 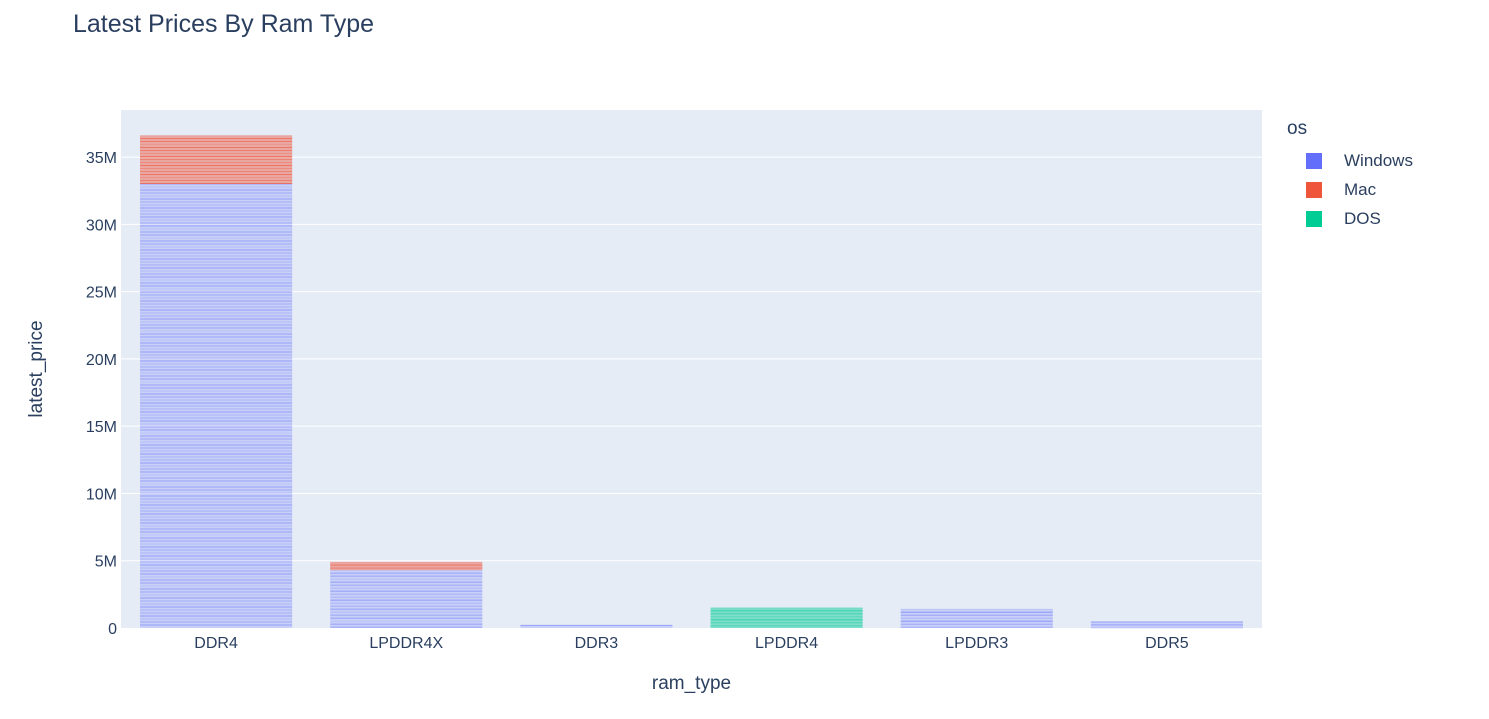 I want to click on legend: os Windows Mac DOS, so click(x=1350, y=175).